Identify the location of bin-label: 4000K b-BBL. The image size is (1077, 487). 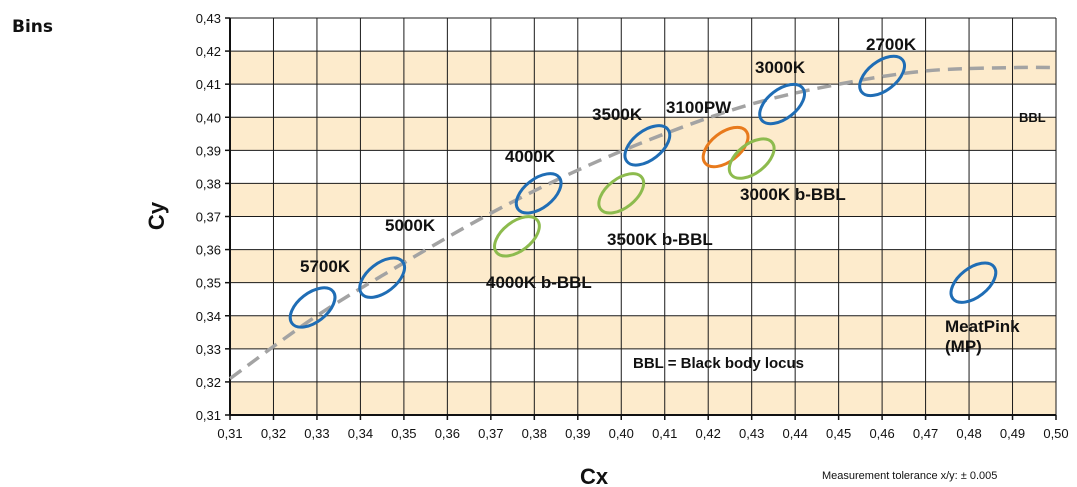
(539, 282).